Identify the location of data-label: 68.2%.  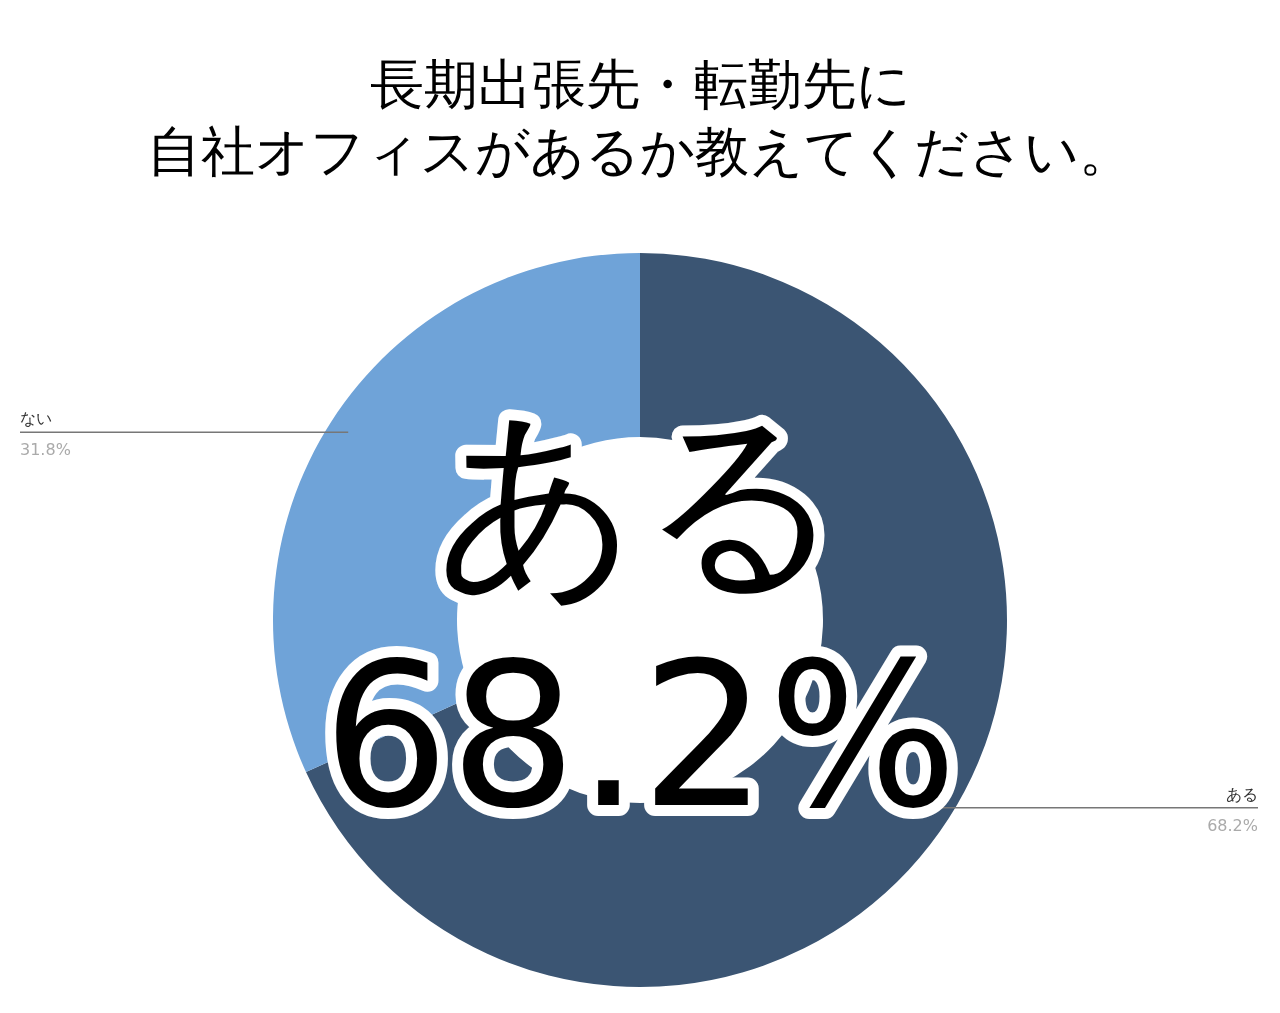
(1232, 825).